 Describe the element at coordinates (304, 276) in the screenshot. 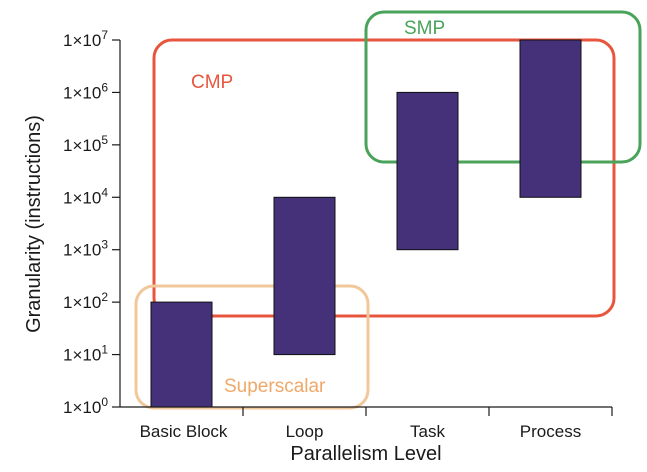

I see `bar-loop` at that location.